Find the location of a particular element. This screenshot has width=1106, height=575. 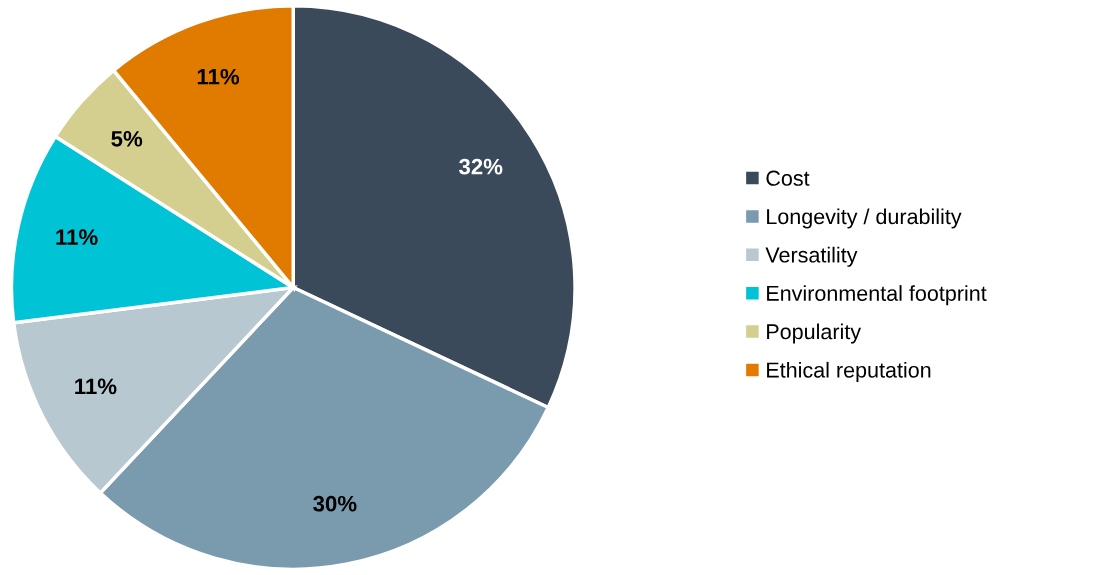

legend-label: Cost is located at coordinates (788, 178).